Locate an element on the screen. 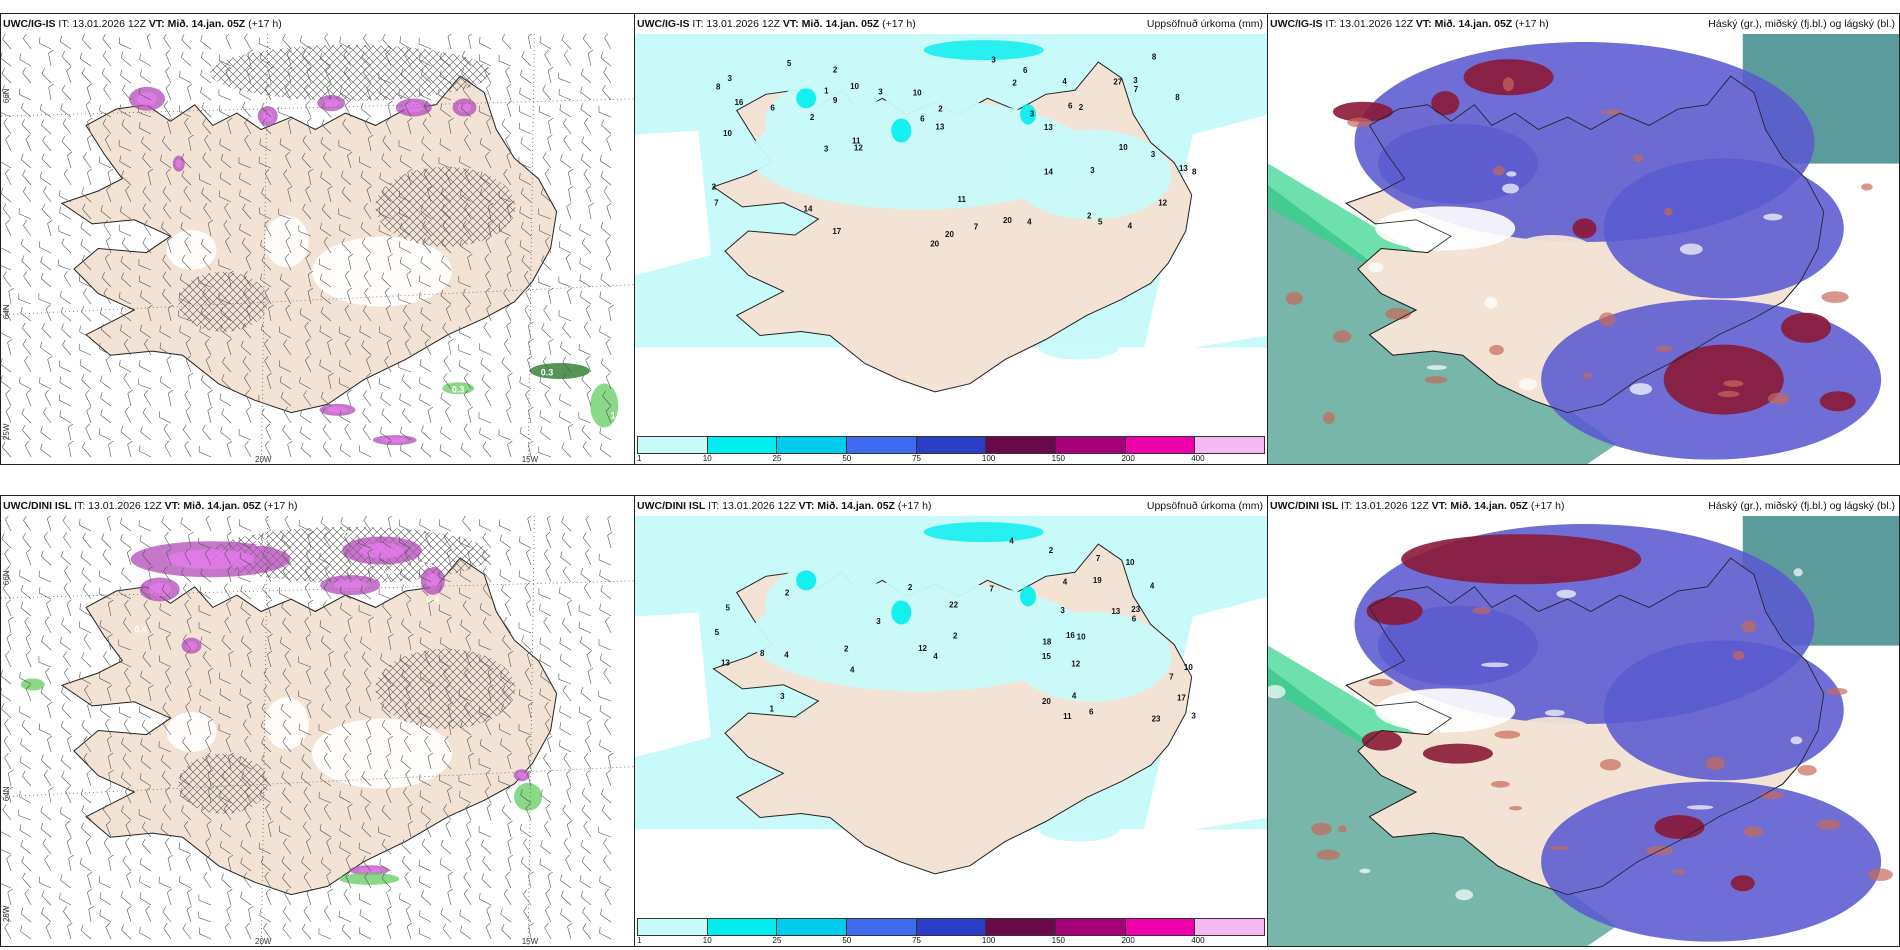  precip-value: 9 is located at coordinates (835, 100).